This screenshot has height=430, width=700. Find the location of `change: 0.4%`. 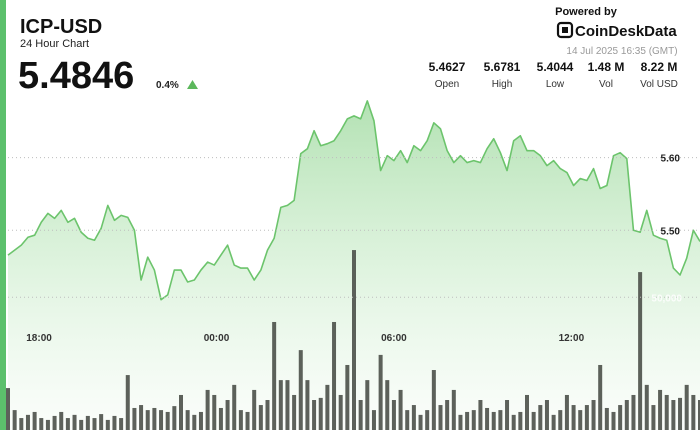

change: 0.4% is located at coordinates (167, 85).